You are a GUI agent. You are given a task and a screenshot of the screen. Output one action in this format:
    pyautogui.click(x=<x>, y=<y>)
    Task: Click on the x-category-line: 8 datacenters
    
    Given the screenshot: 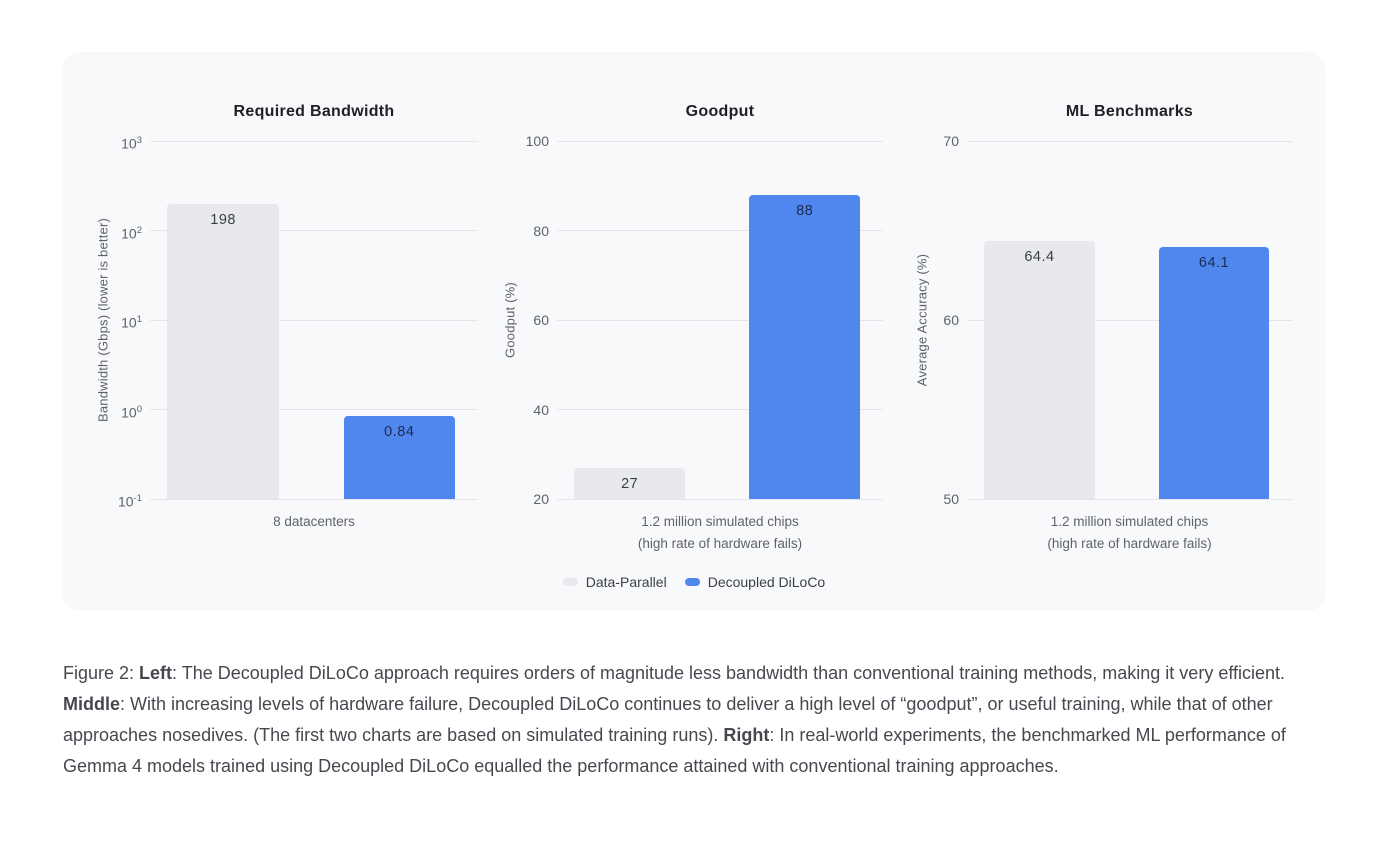 What is the action you would take?
    pyautogui.click(x=314, y=521)
    